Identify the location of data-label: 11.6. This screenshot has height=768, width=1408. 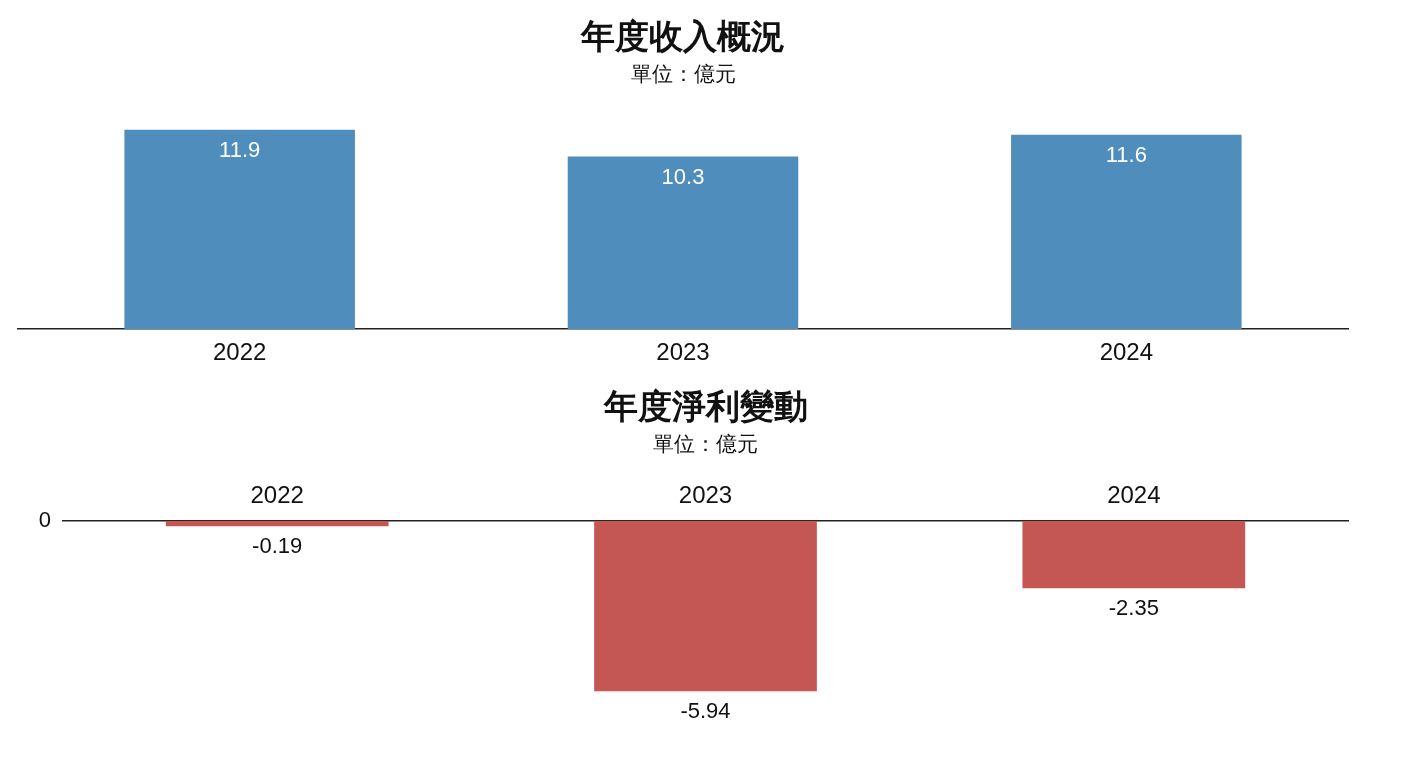
(1126, 154).